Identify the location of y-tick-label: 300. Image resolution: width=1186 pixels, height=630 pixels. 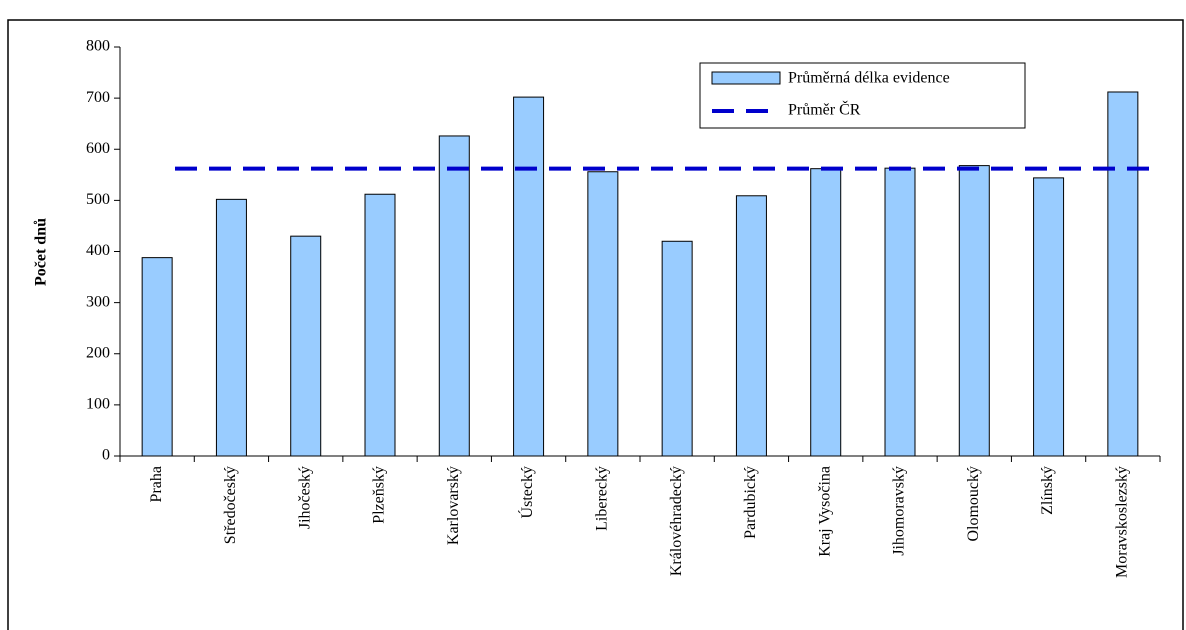
(98, 301).